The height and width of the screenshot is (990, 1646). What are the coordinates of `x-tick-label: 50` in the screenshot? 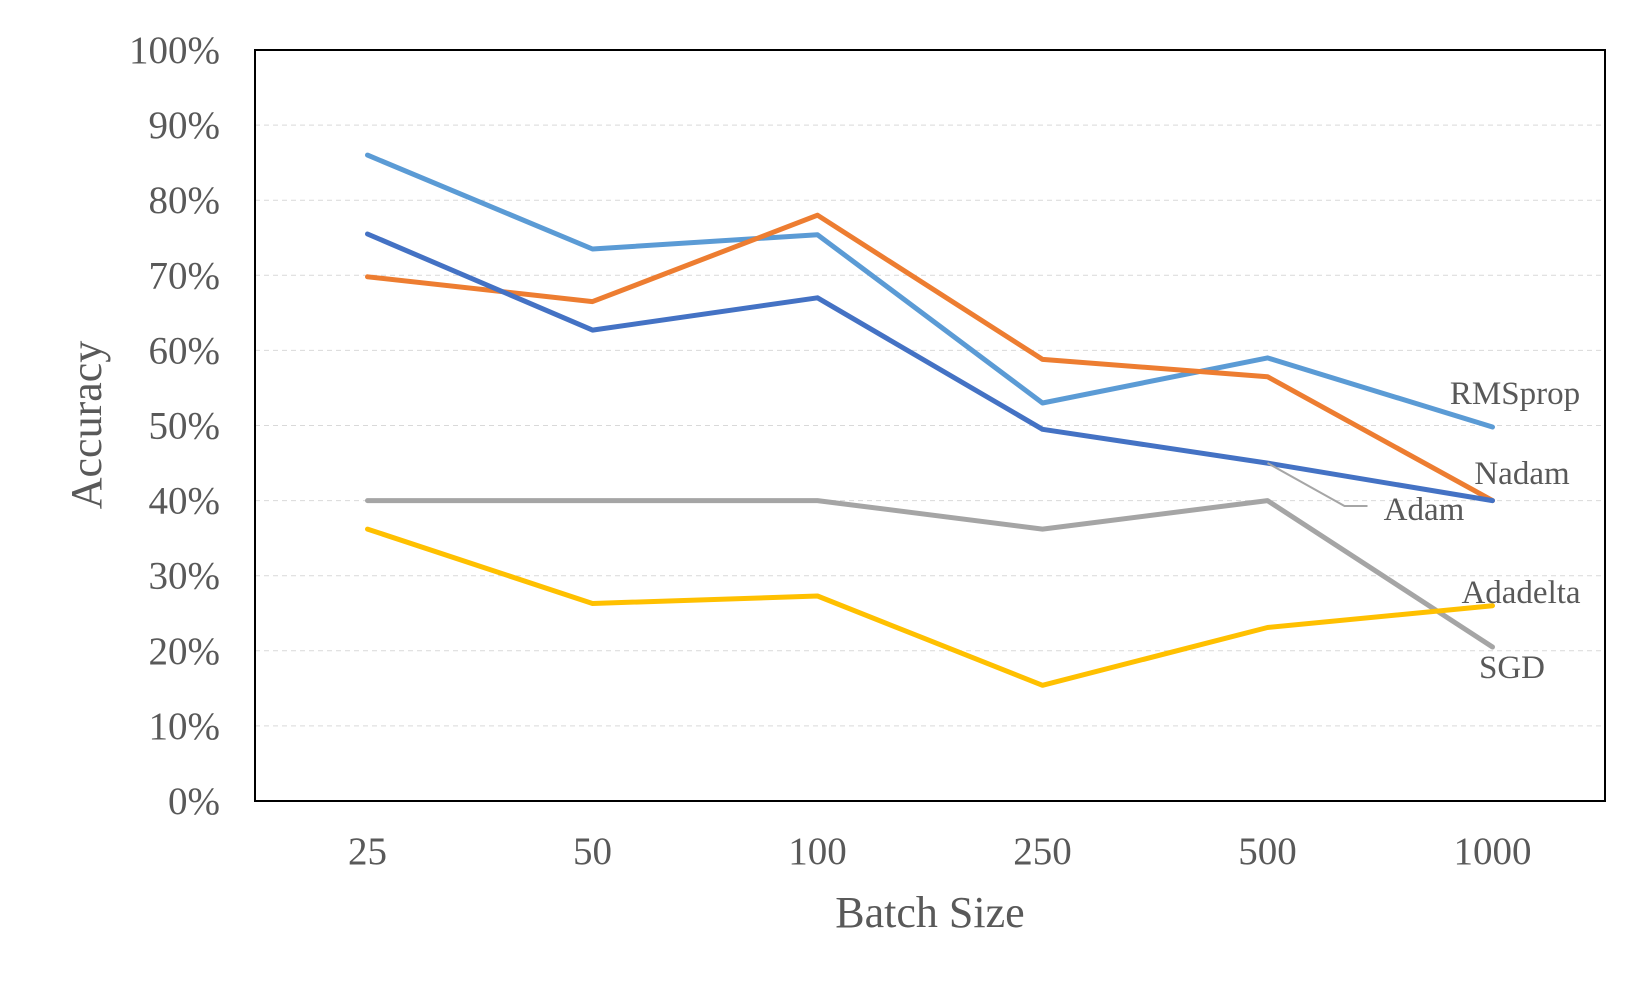 It's located at (592, 851).